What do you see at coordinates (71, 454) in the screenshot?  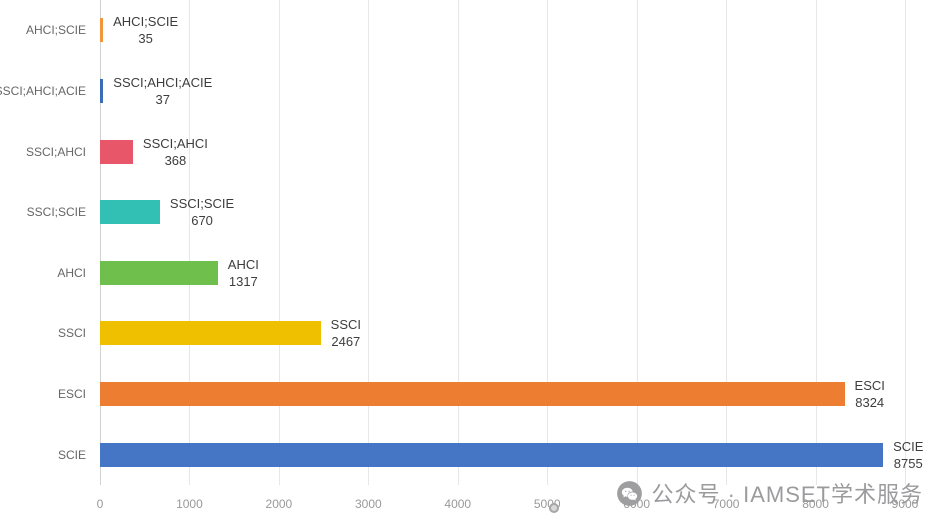 I see `y-axis-label: SCIE` at bounding box center [71, 454].